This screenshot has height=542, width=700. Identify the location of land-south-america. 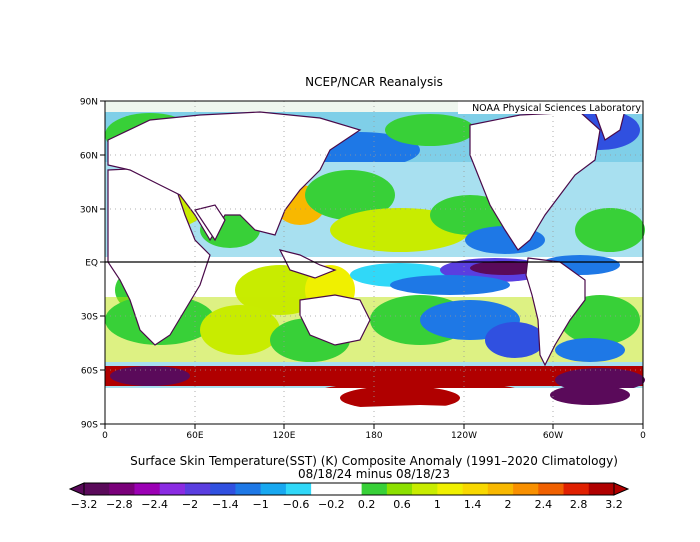
(555, 312).